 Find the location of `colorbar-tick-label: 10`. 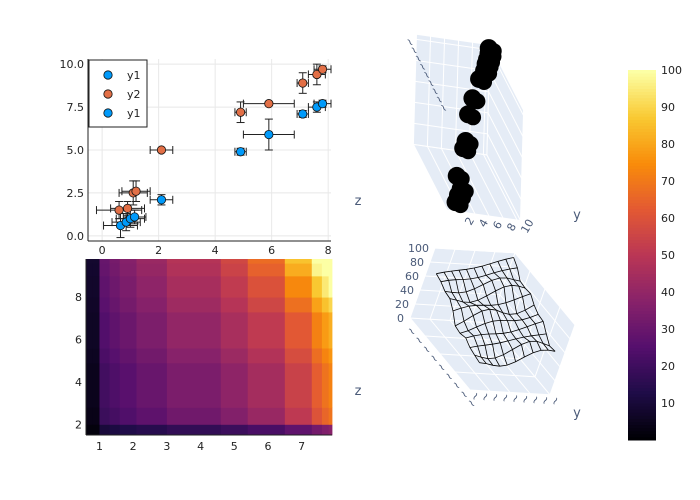

colorbar-tick-label: 10 is located at coordinates (668, 403).